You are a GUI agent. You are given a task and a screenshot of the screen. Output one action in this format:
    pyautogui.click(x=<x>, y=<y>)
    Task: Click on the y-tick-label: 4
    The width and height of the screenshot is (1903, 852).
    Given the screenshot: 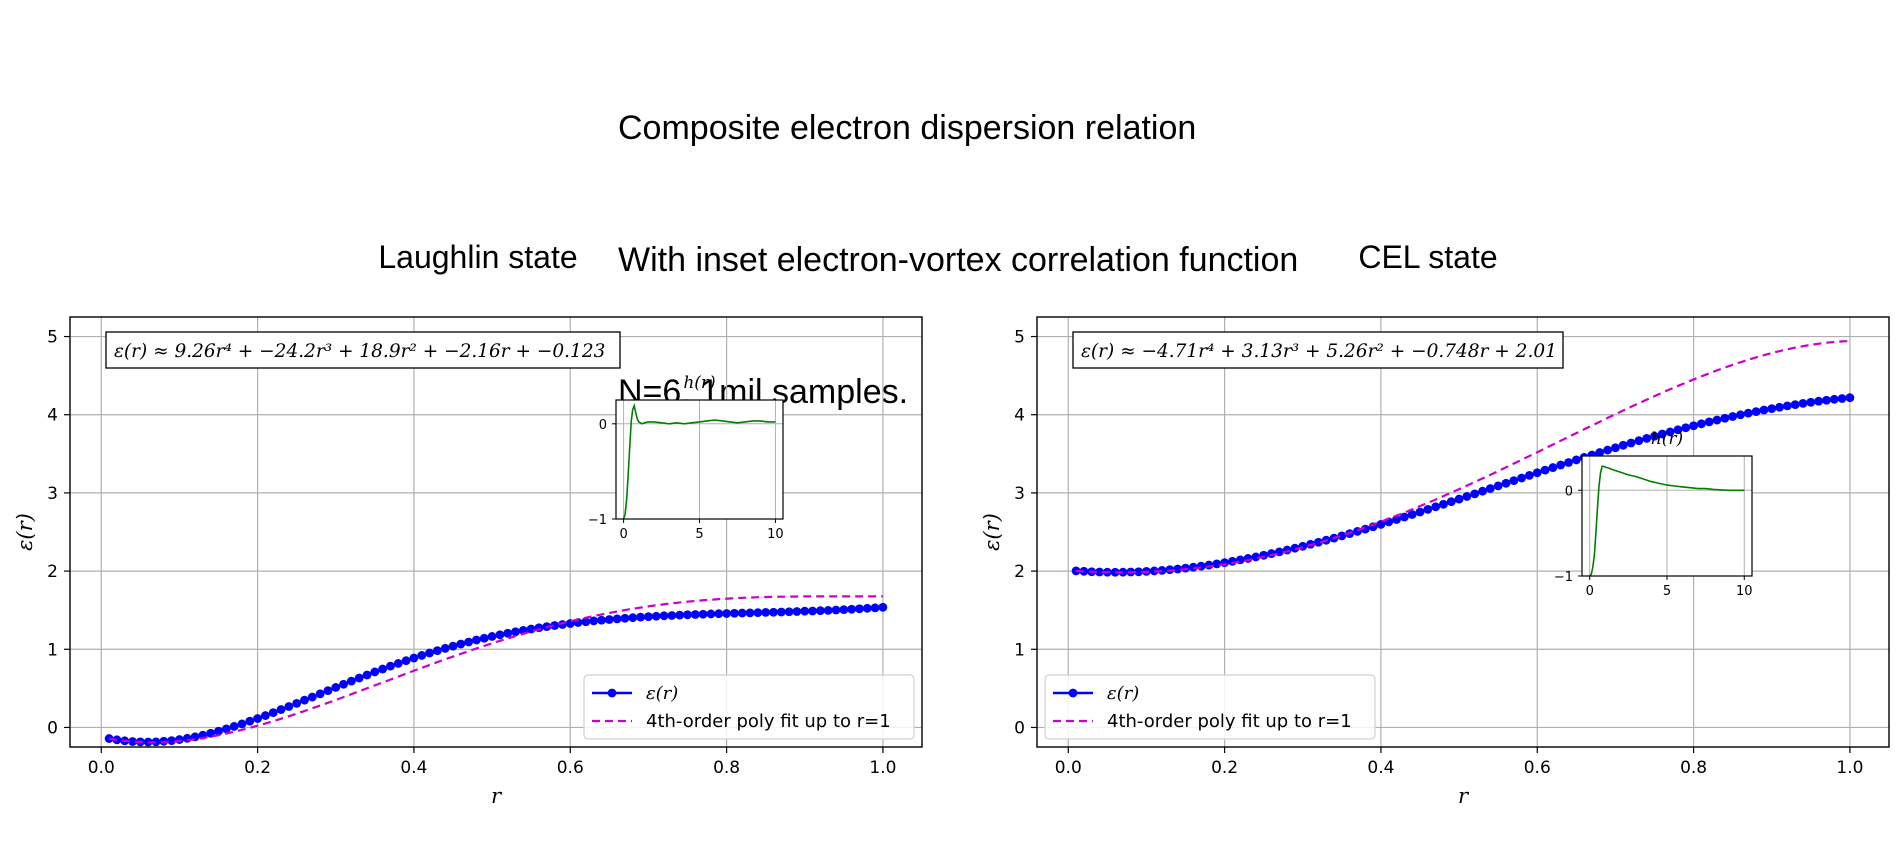 What is the action you would take?
    pyautogui.click(x=1019, y=416)
    